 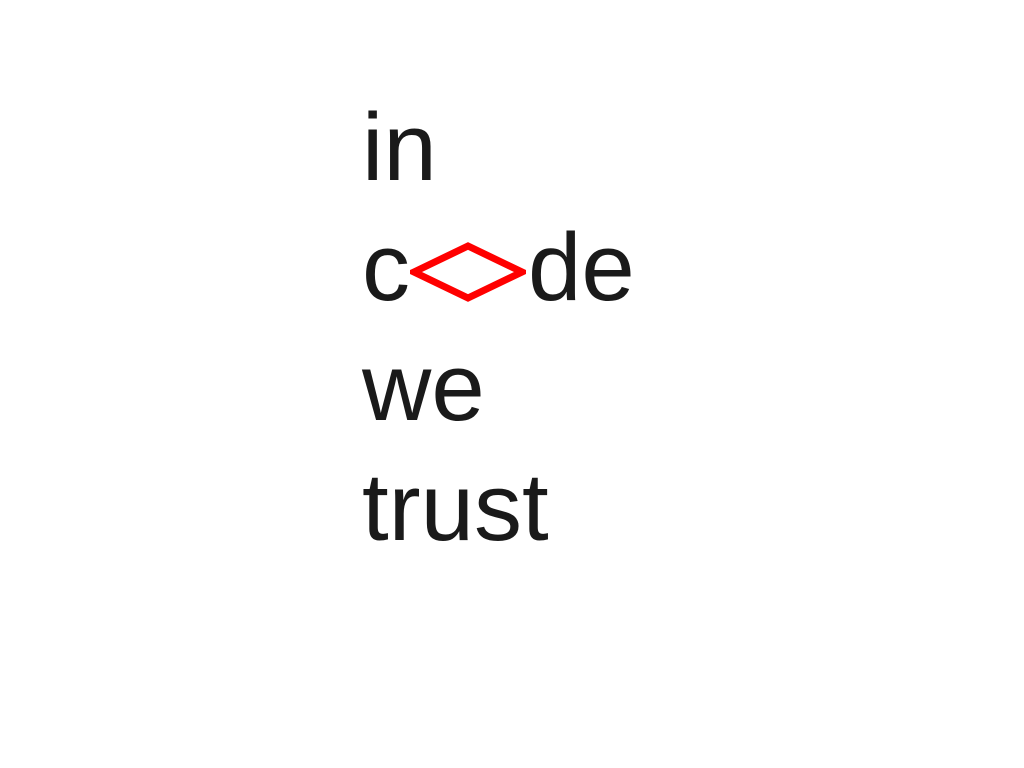 I want to click on line-we: we, so click(x=423, y=387).